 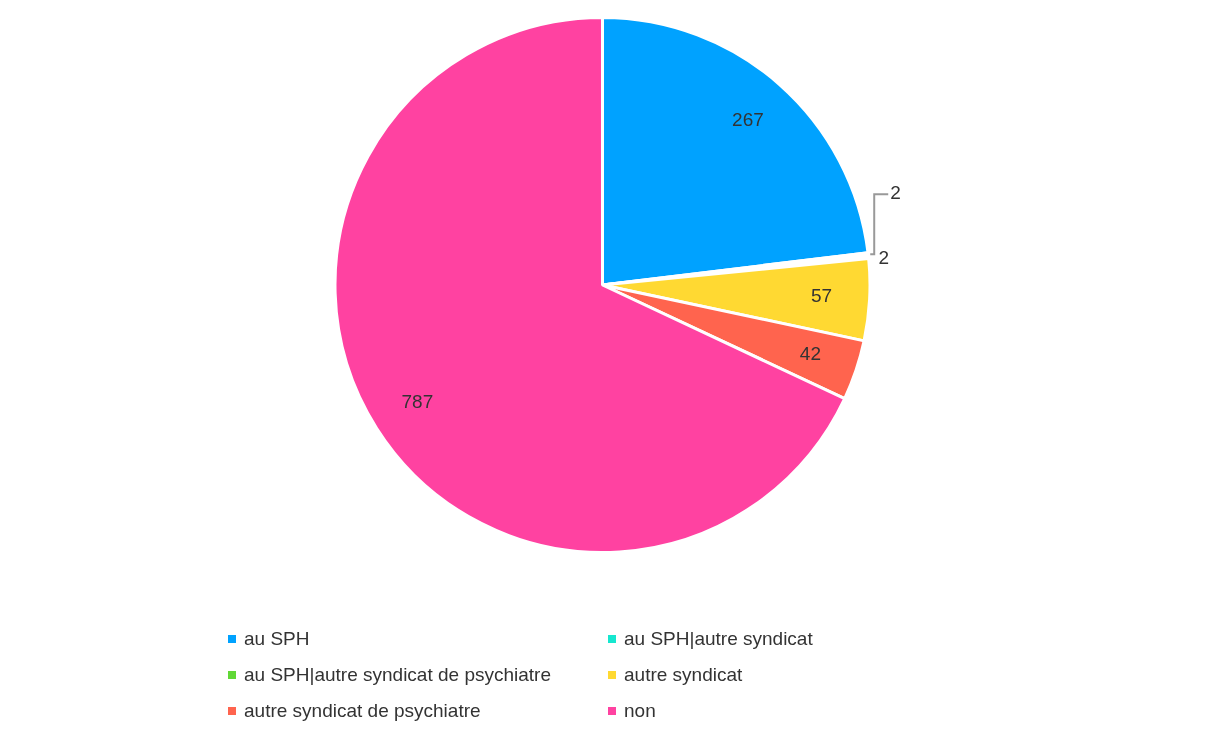 What do you see at coordinates (277, 639) in the screenshot?
I see `legend-label: au SPH` at bounding box center [277, 639].